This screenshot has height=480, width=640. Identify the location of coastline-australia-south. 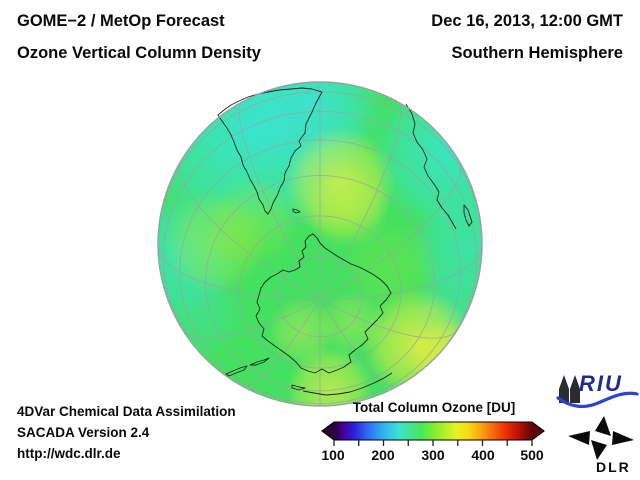
(347, 384).